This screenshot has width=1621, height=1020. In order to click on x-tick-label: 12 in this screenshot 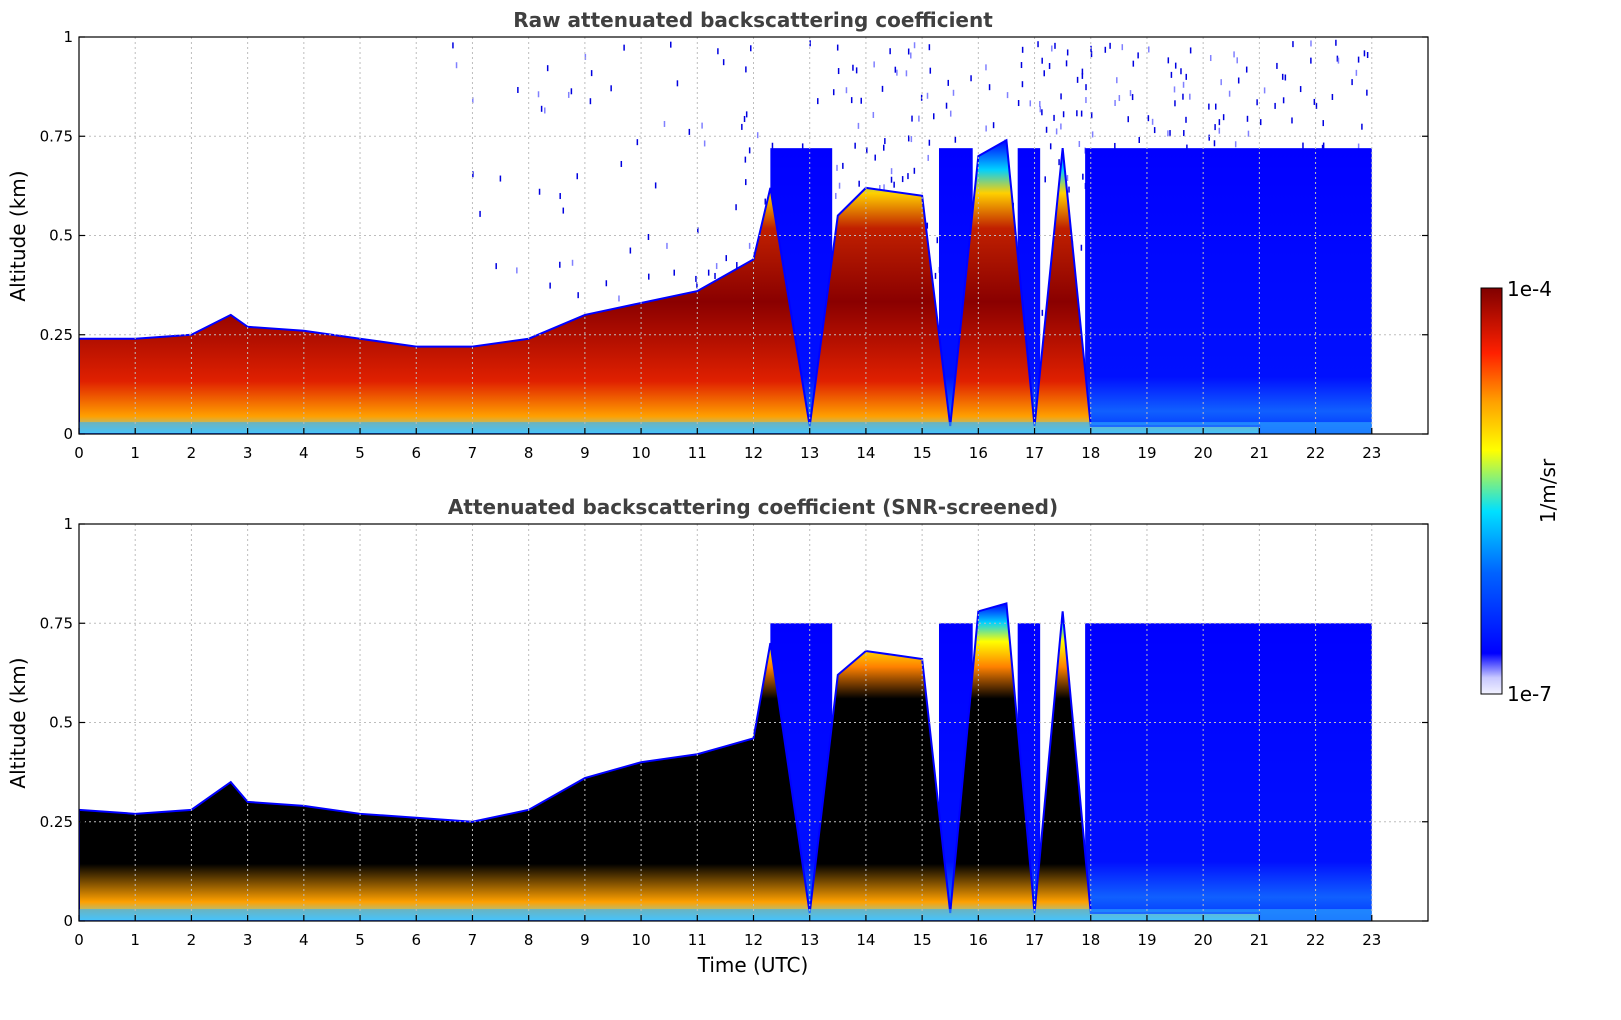, I will do `click(753, 940)`.